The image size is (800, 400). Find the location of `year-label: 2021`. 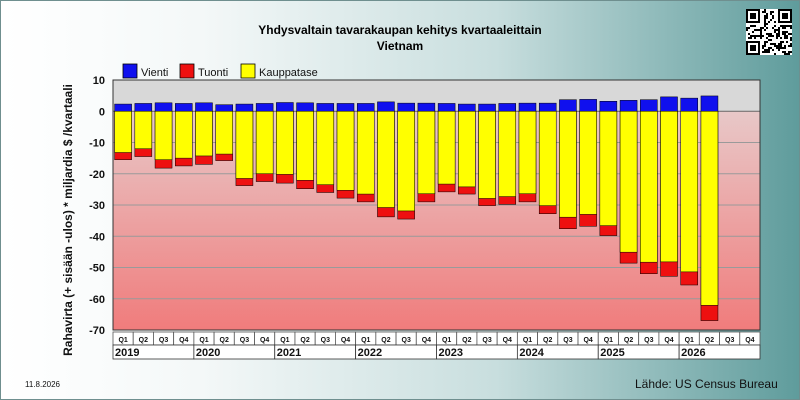

year-label: 2021 is located at coordinates (289, 353).